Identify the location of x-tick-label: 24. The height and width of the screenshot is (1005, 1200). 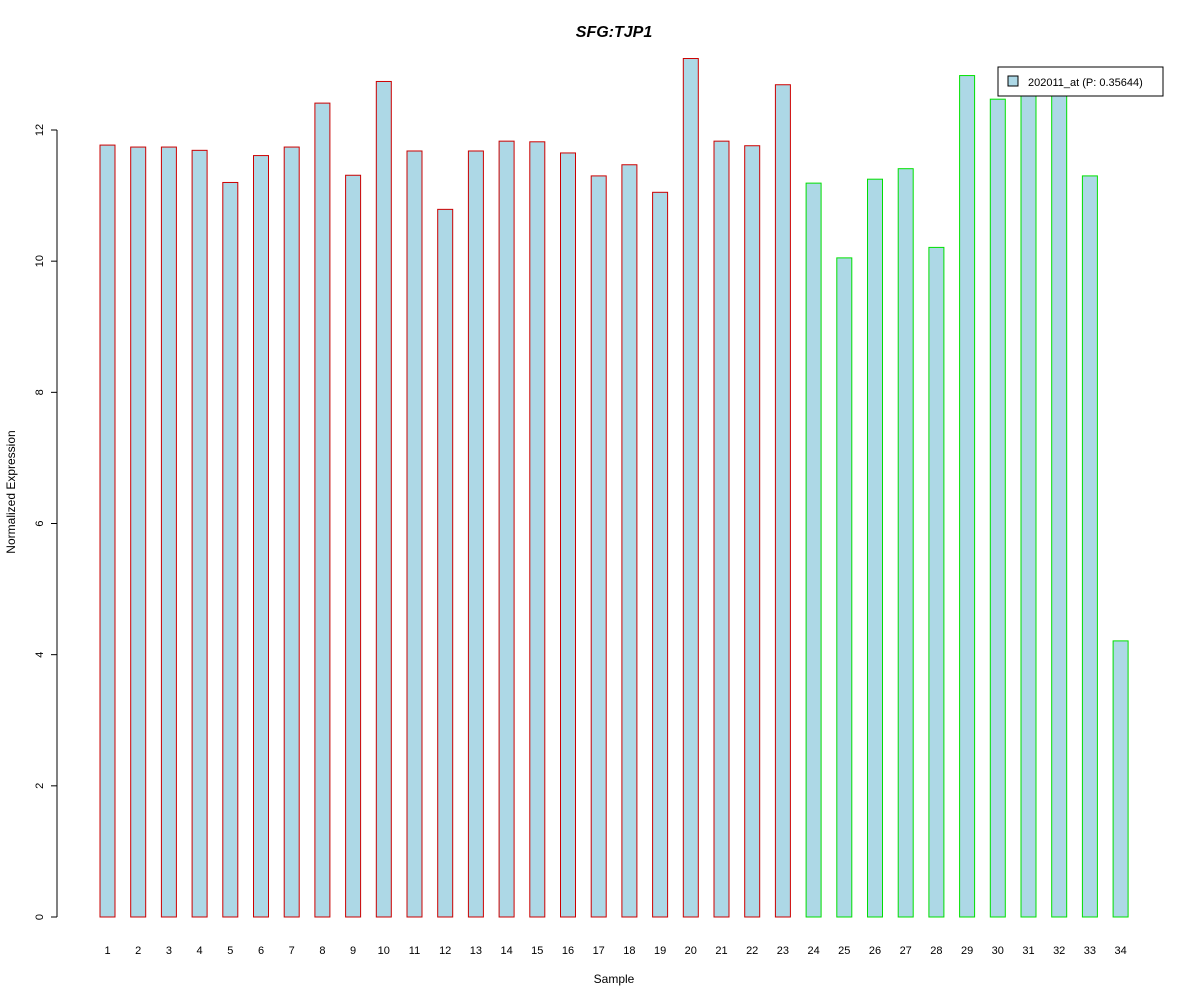
(813, 951).